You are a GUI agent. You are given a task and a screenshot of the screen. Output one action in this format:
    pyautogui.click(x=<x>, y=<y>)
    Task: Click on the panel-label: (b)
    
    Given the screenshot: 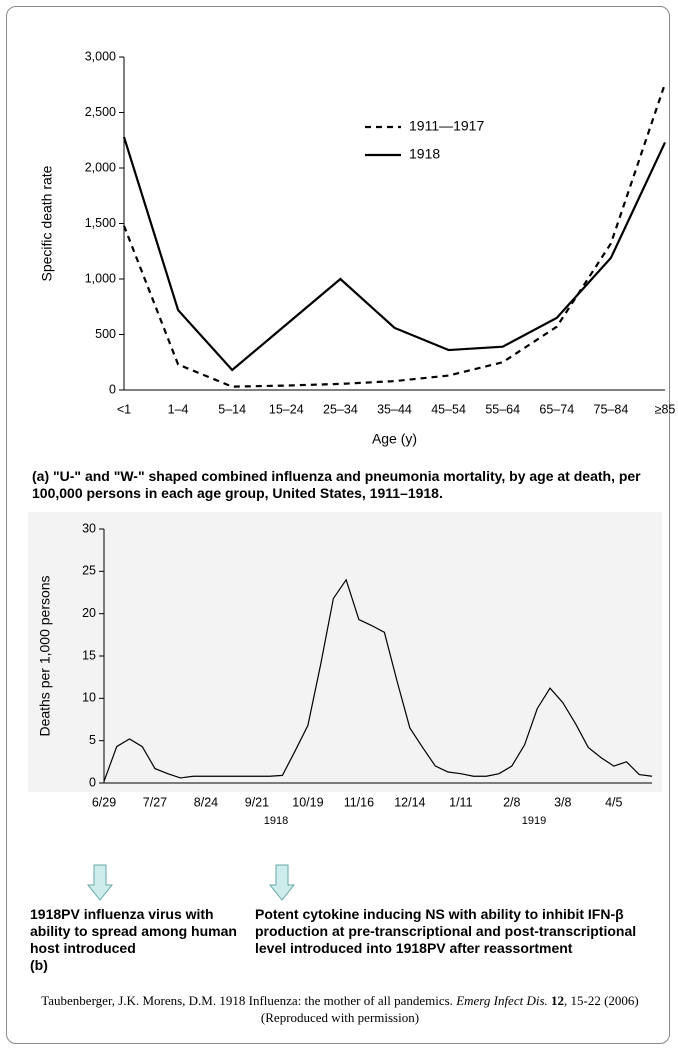 What is the action you would take?
    pyautogui.click(x=39, y=965)
    